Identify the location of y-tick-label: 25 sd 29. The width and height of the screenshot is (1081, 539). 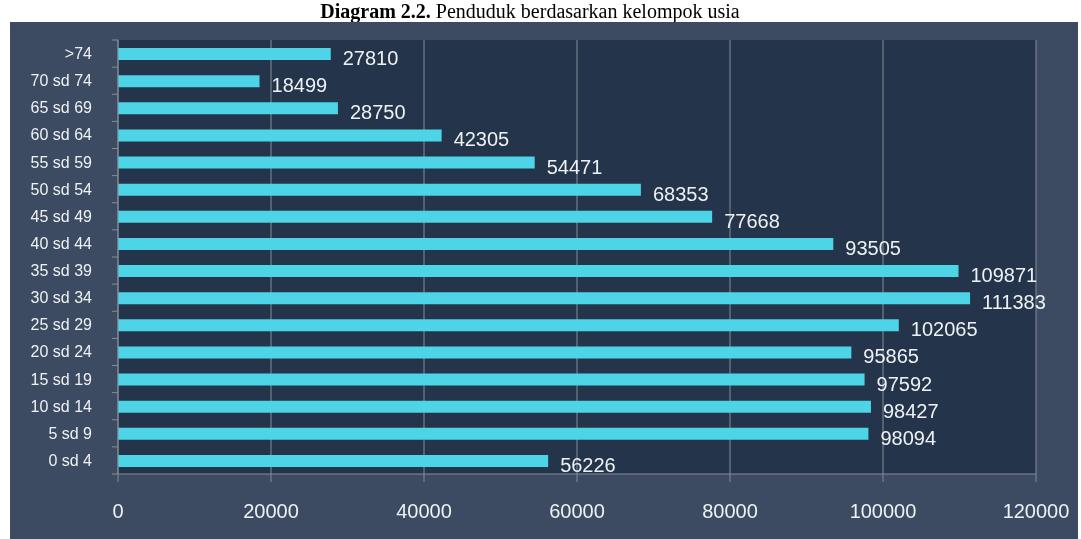
(61, 325).